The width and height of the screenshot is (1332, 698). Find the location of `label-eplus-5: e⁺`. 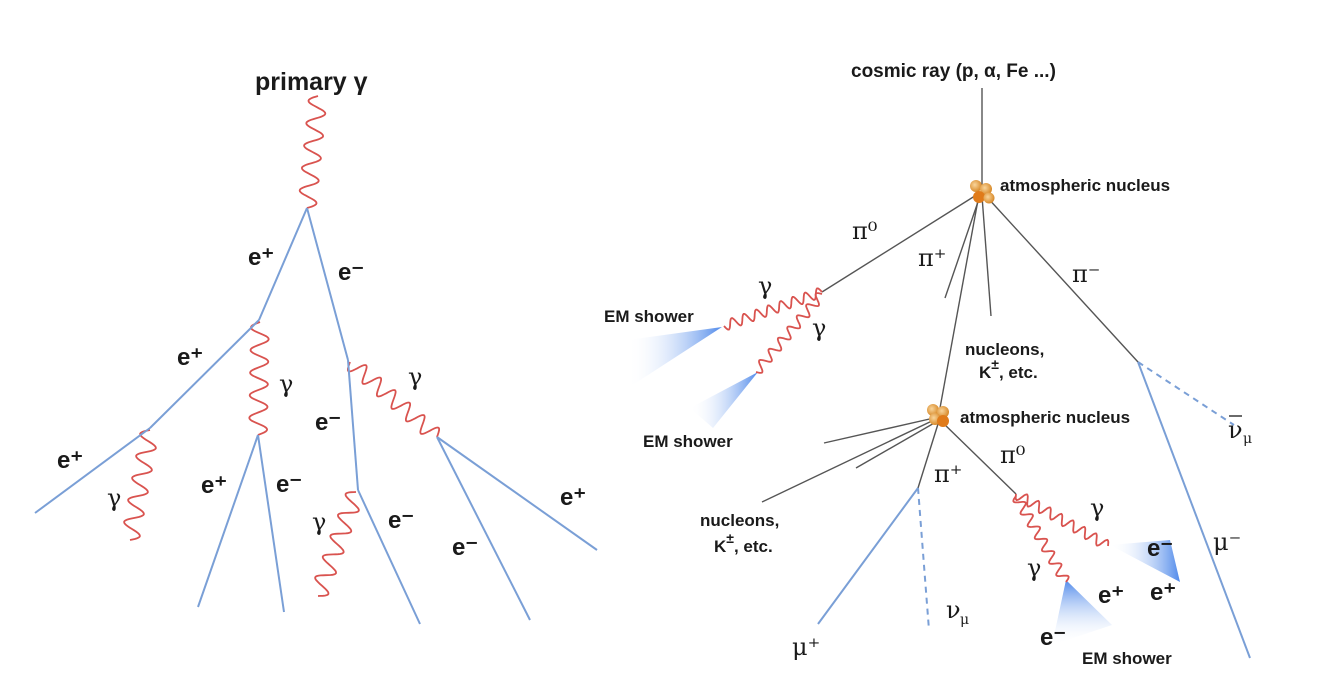

label-eplus-5: e⁺ is located at coordinates (573, 497).